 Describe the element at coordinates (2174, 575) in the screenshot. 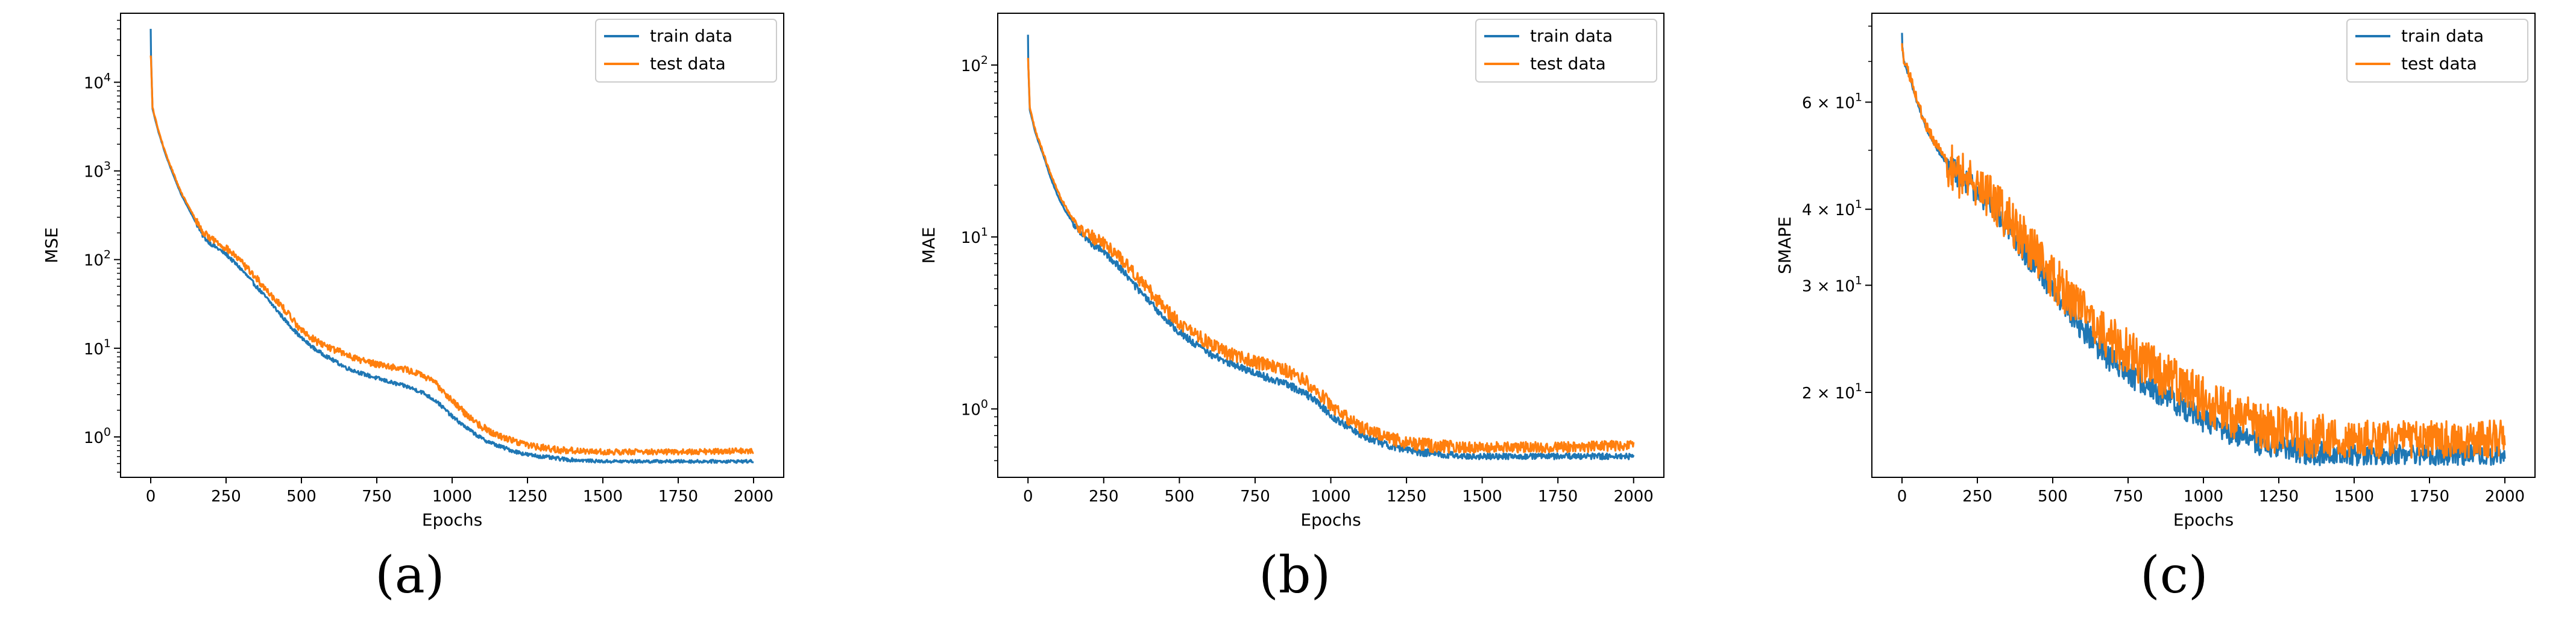

I see `panel-label-c: (c)` at that location.